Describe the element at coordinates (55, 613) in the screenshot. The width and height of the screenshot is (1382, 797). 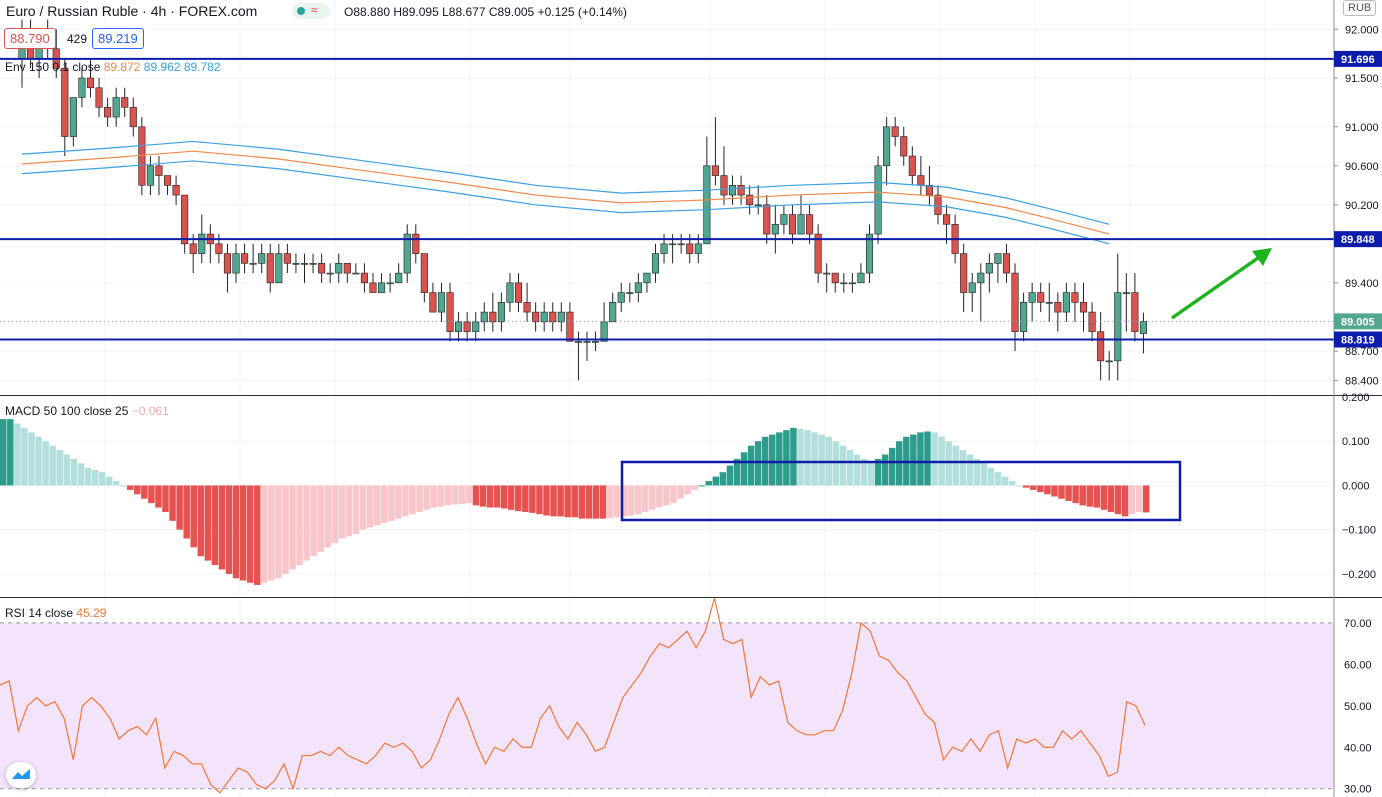
I see `rsi-legend: RSI 14 close 45.29` at that location.